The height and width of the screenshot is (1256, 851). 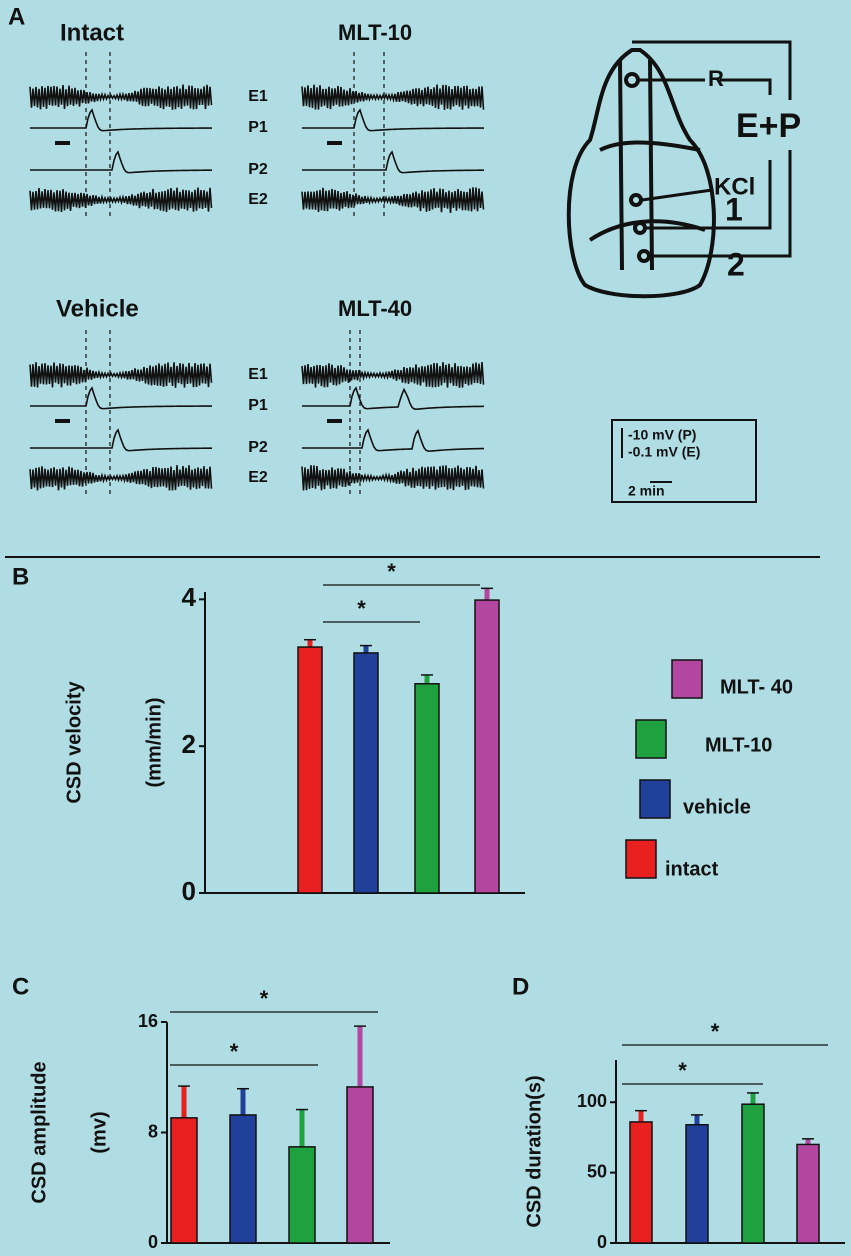 I want to click on legend-label: intact, so click(x=692, y=869).